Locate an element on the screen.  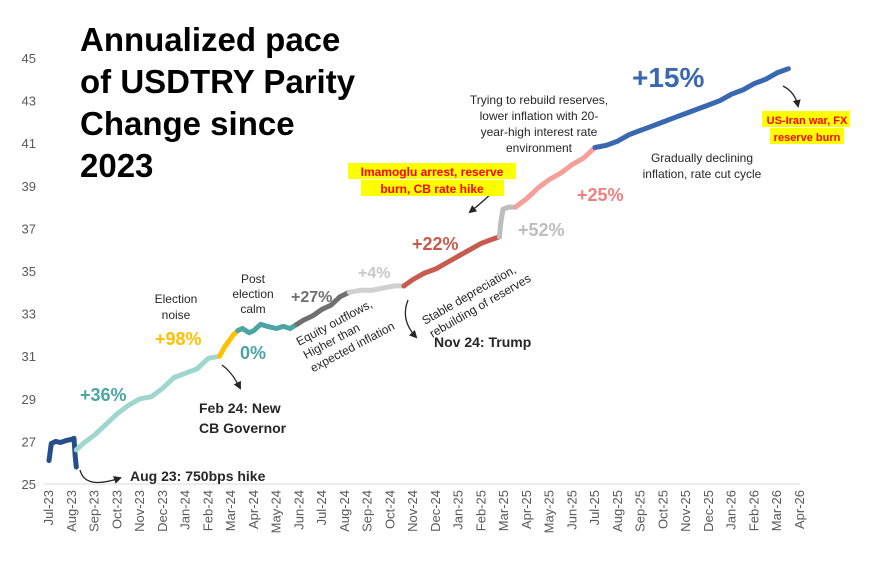
y-tick-label: 33 is located at coordinates (29, 314).